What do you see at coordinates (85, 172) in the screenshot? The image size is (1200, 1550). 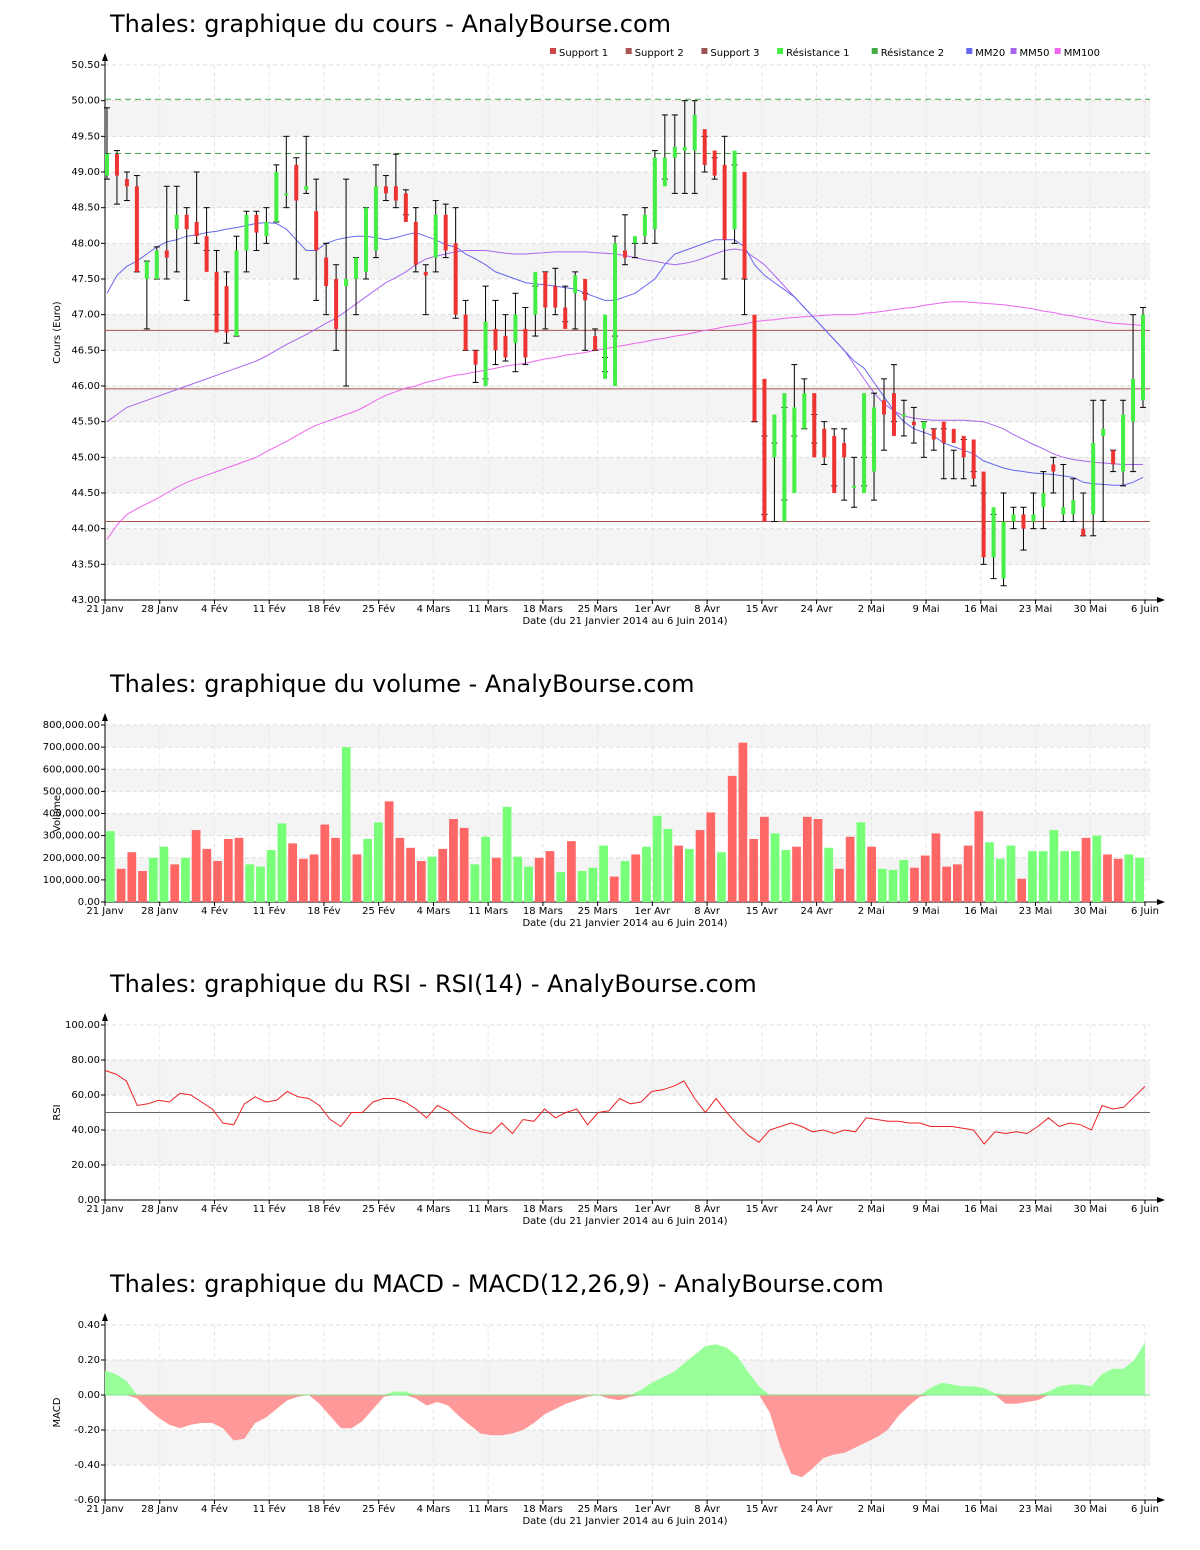 I see `y-tick-label: 49.00` at bounding box center [85, 172].